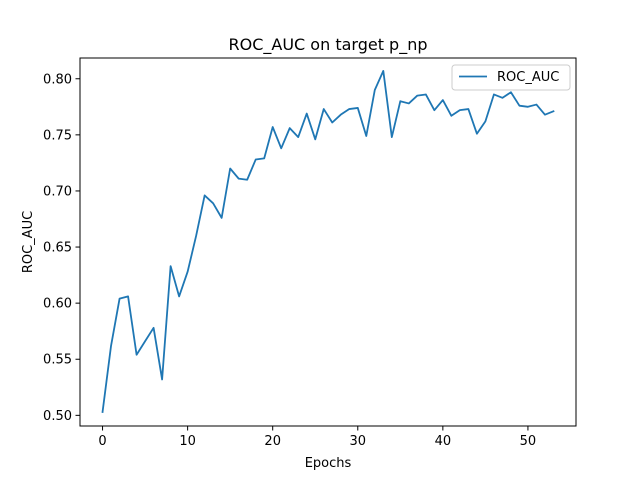 Image resolution: width=640 pixels, height=480 pixels. Describe the element at coordinates (187, 441) in the screenshot. I see `x-tick-label: 10` at that location.